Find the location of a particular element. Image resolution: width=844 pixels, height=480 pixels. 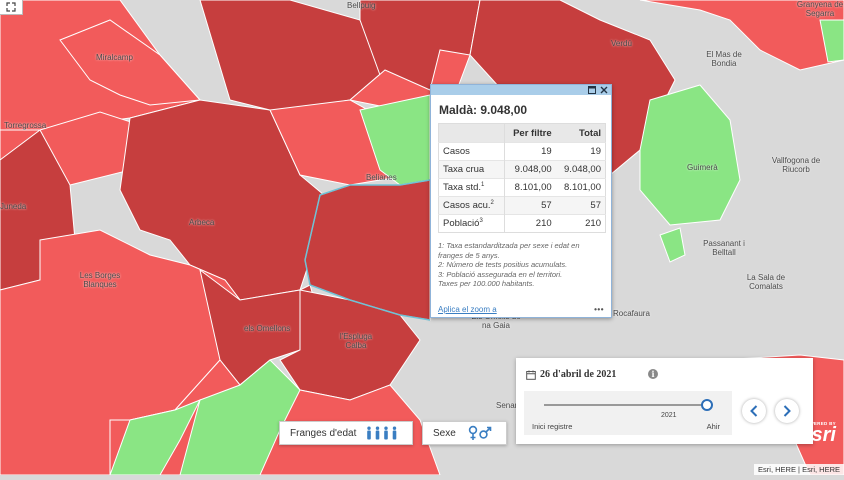

label-miralcamp: Miralcamp is located at coordinates (114, 57).